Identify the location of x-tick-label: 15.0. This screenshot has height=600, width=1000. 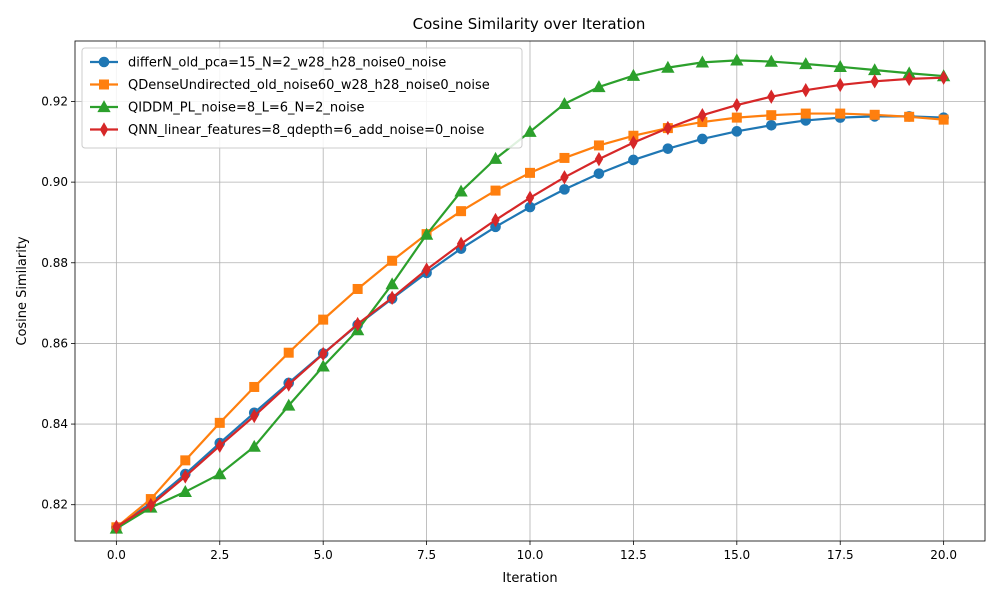
(736, 555).